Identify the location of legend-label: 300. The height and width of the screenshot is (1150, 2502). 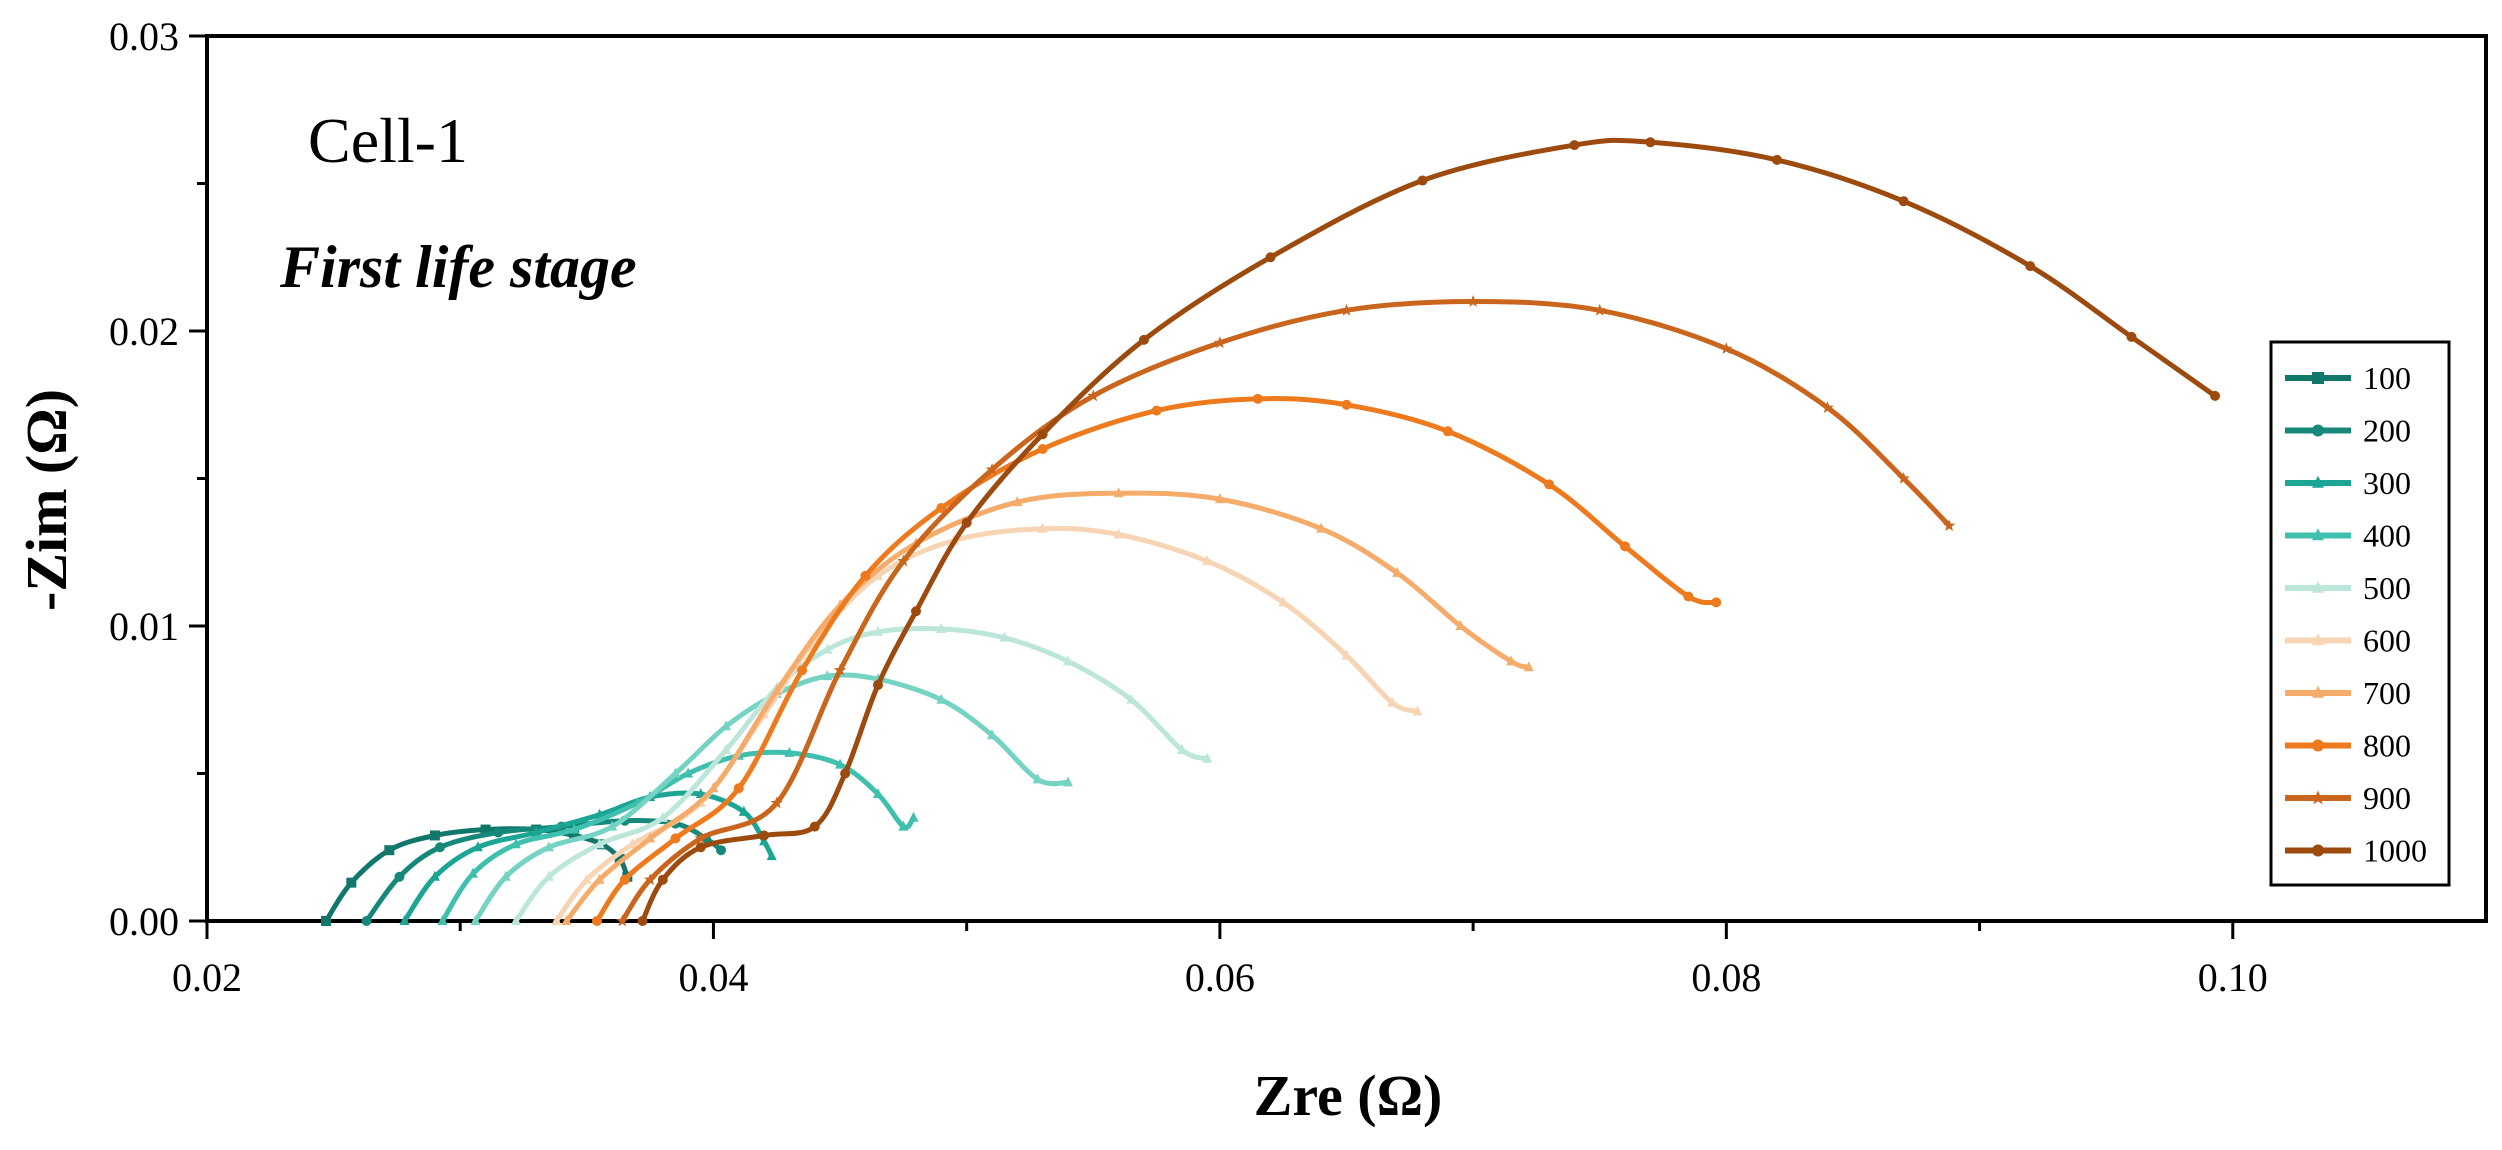
(2387, 483).